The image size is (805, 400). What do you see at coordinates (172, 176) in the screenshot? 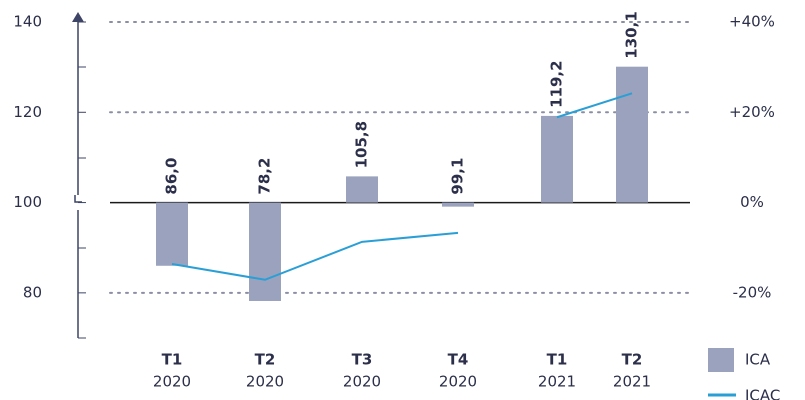
I see `value-label: 86,0` at bounding box center [172, 176].